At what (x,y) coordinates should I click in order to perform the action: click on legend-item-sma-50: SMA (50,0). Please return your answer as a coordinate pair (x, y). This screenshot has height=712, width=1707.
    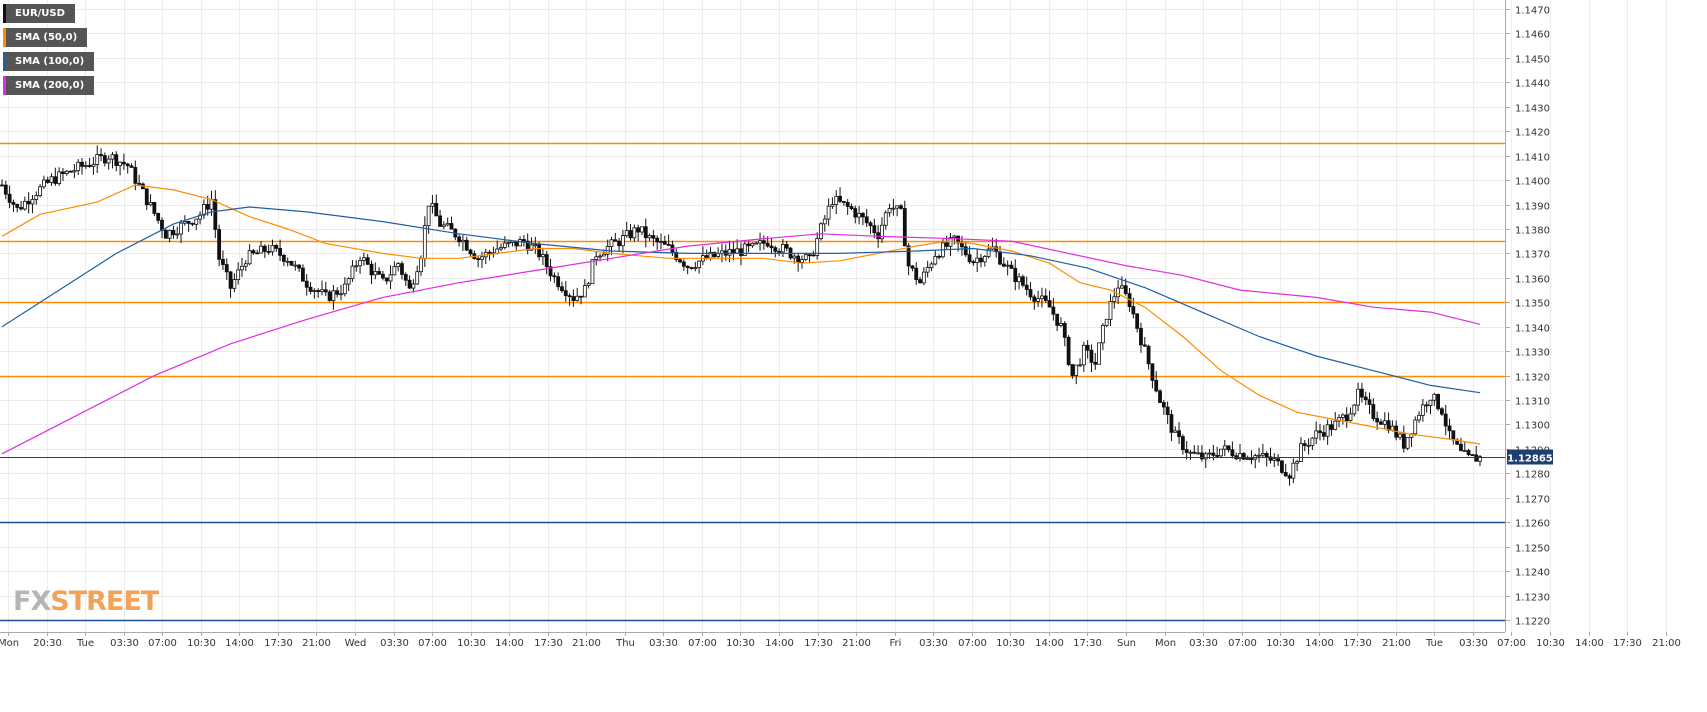
    Looking at the image, I should click on (45, 37).